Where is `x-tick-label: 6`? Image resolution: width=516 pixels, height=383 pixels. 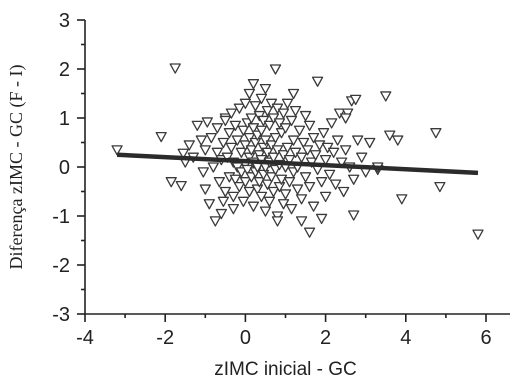
x-tick-label: 6 is located at coordinates (485, 338).